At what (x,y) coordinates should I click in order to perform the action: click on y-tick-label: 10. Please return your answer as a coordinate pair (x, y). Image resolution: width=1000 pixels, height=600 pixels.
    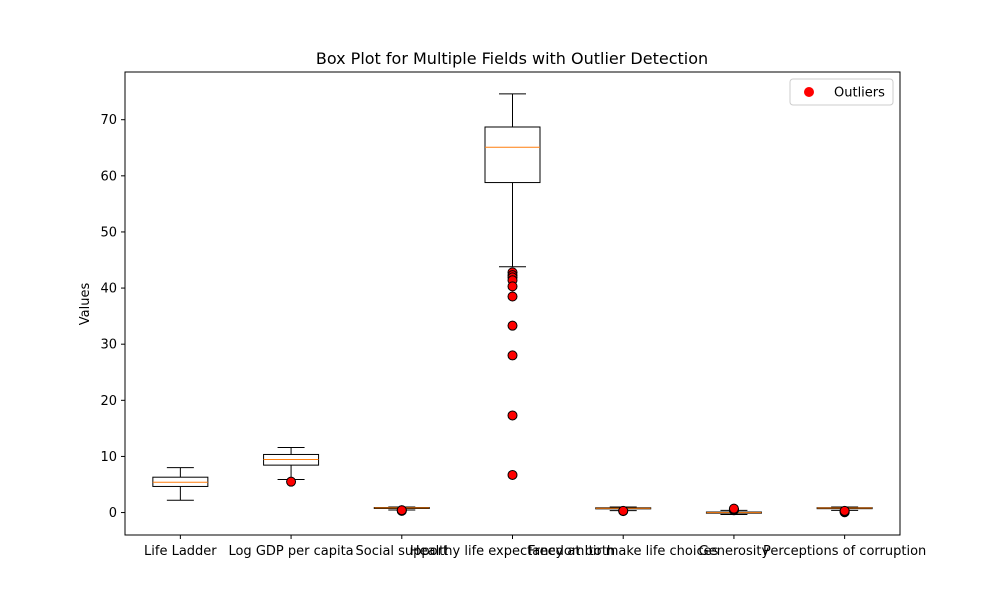
    Looking at the image, I should click on (108, 457).